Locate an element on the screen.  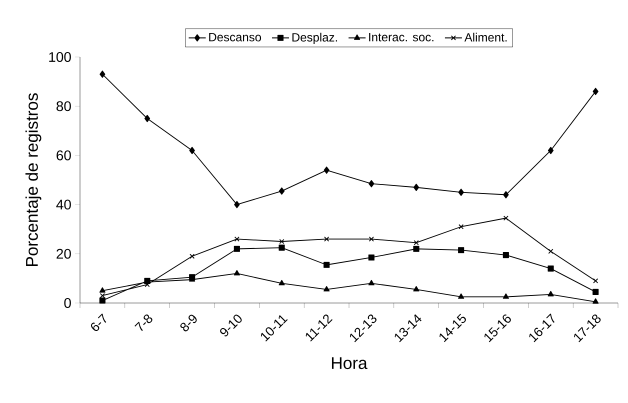
legend-label: Desplaz. is located at coordinates (315, 38).